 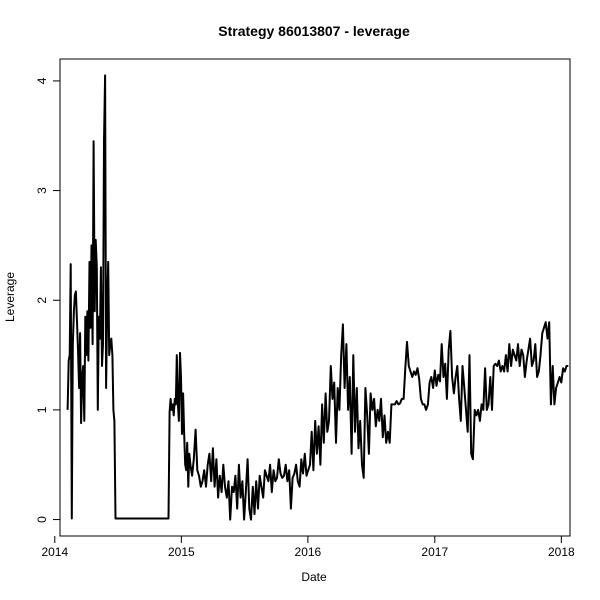 I want to click on x-axis: 2014 2015 2016 2017 2018, so click(x=308, y=547).